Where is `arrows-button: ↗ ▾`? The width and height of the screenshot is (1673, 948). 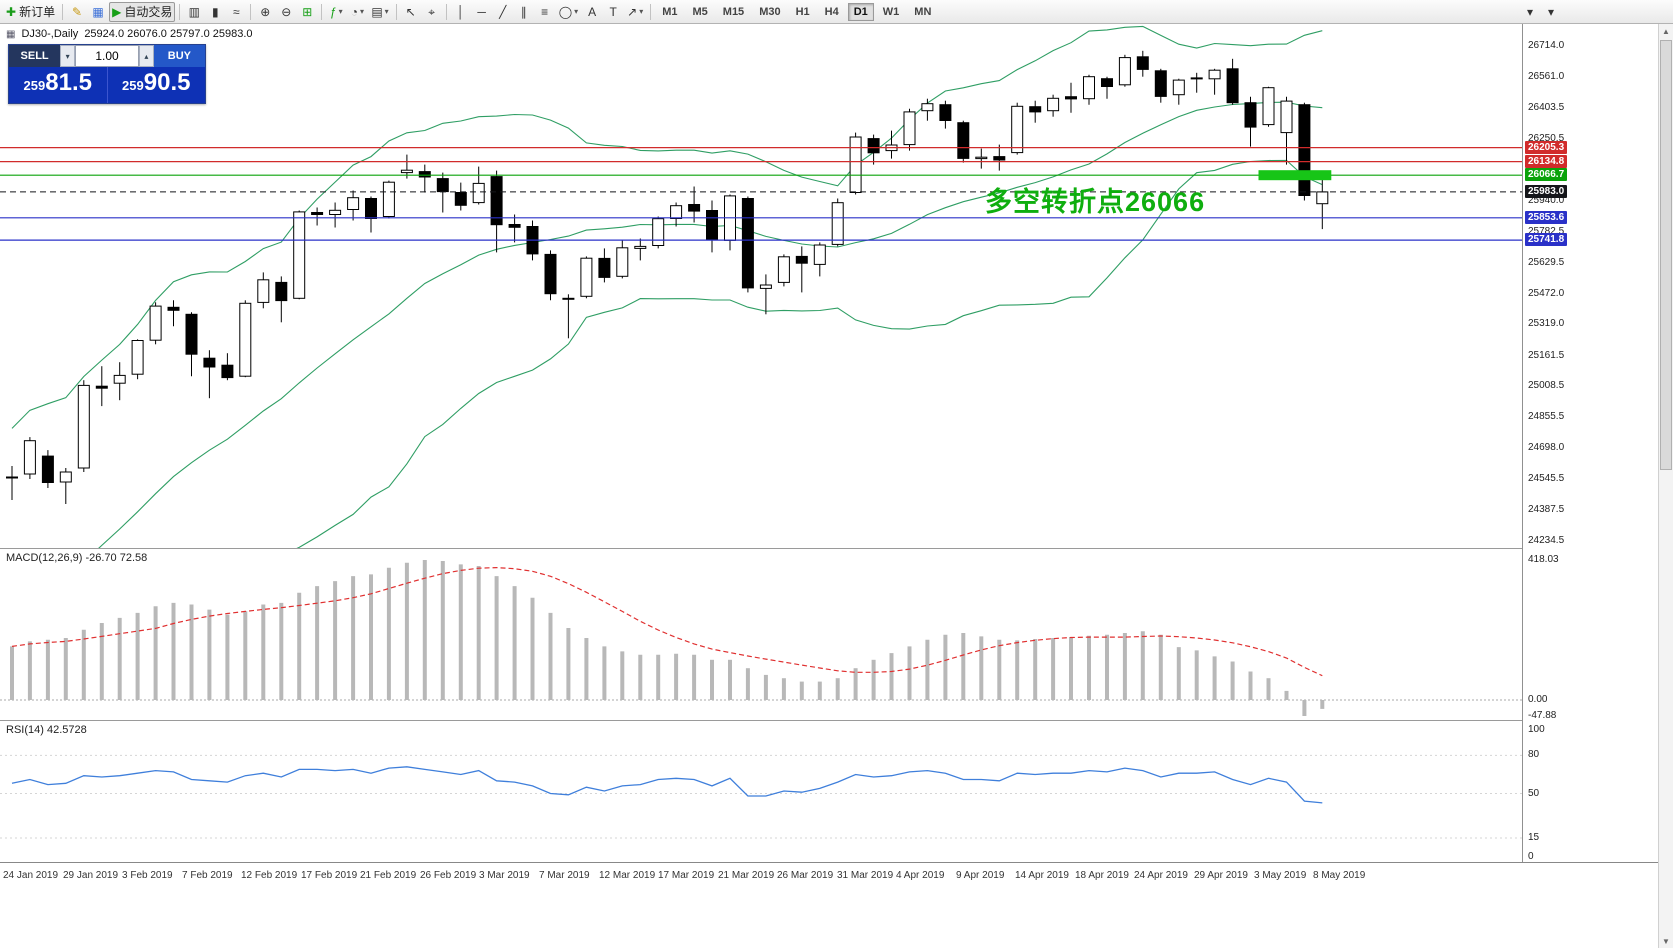
arrows-button: ↗ ▾ is located at coordinates (635, 12).